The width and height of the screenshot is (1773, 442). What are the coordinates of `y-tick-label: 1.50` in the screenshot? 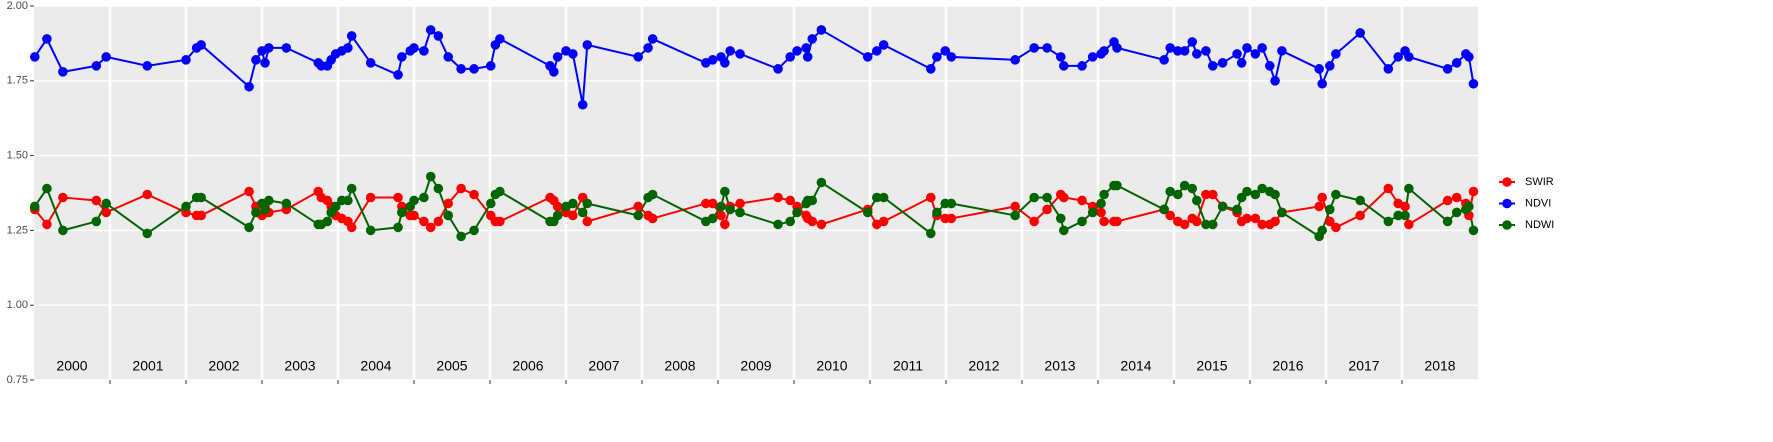 It's located at (17, 156).